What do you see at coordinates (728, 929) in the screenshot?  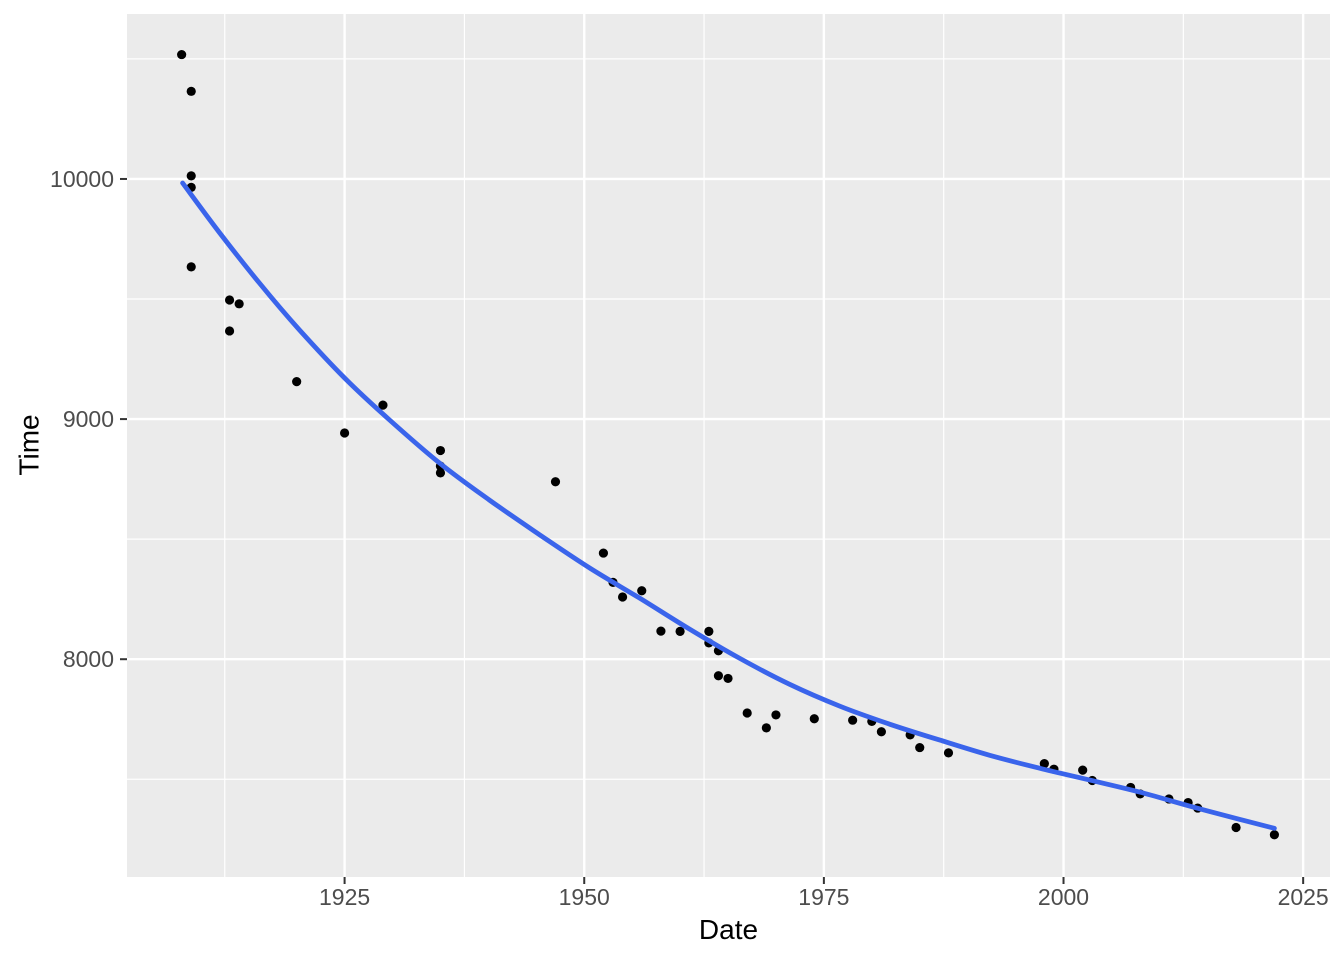 I see `x-axis-title: Date` at bounding box center [728, 929].